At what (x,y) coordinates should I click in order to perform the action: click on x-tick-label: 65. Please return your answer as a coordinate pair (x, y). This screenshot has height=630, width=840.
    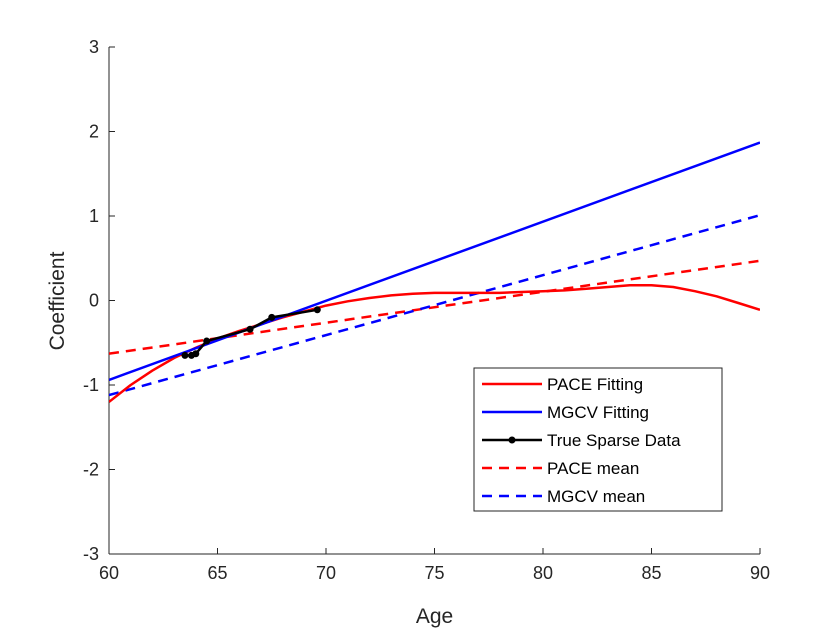
    Looking at the image, I should click on (217, 573).